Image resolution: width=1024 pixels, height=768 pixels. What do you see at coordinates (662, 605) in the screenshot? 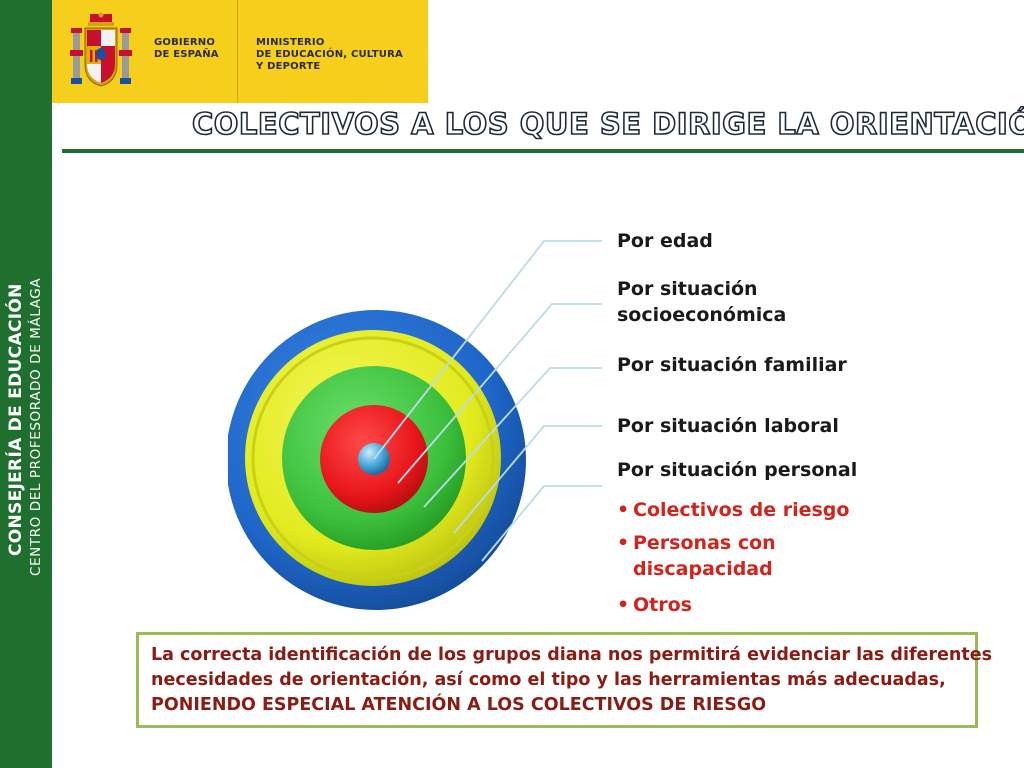
I see `bullet-text: Otros` at bounding box center [662, 605].